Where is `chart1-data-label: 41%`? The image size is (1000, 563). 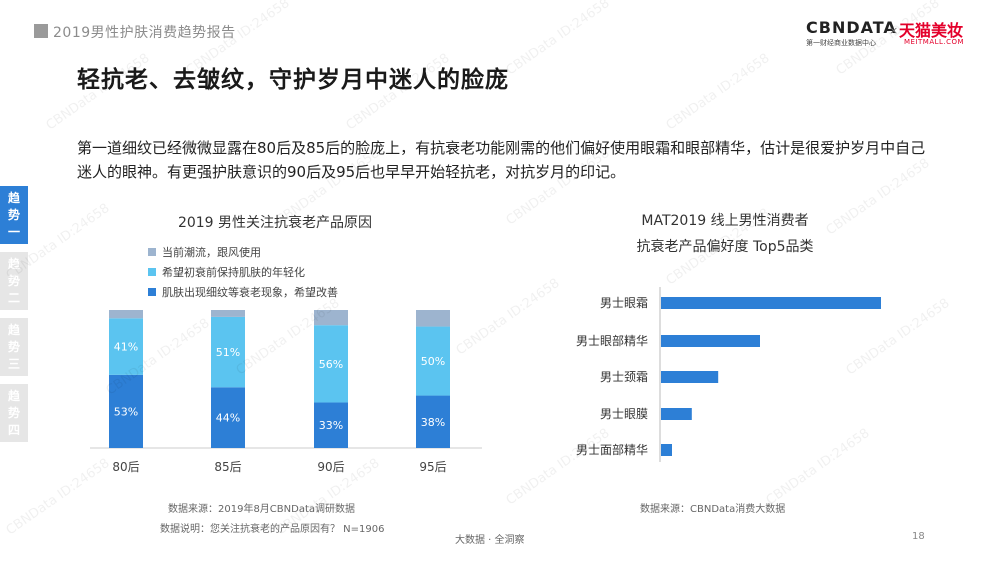 chart1-data-label: 41% is located at coordinates (126, 347).